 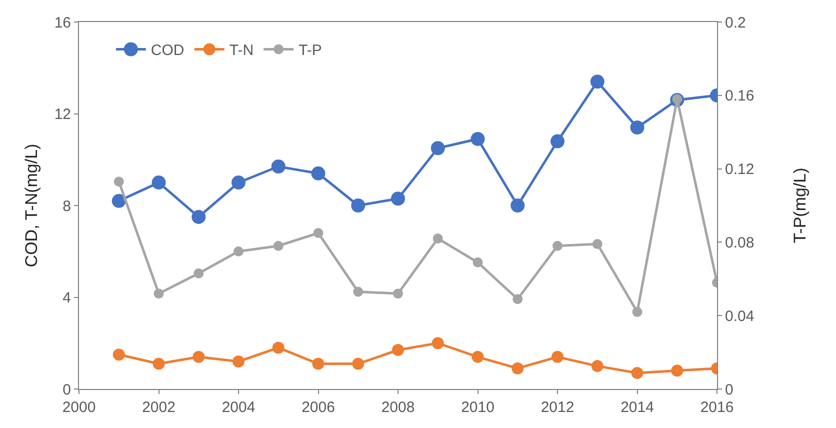 I want to click on y-tick-label: 8, so click(x=66, y=206).